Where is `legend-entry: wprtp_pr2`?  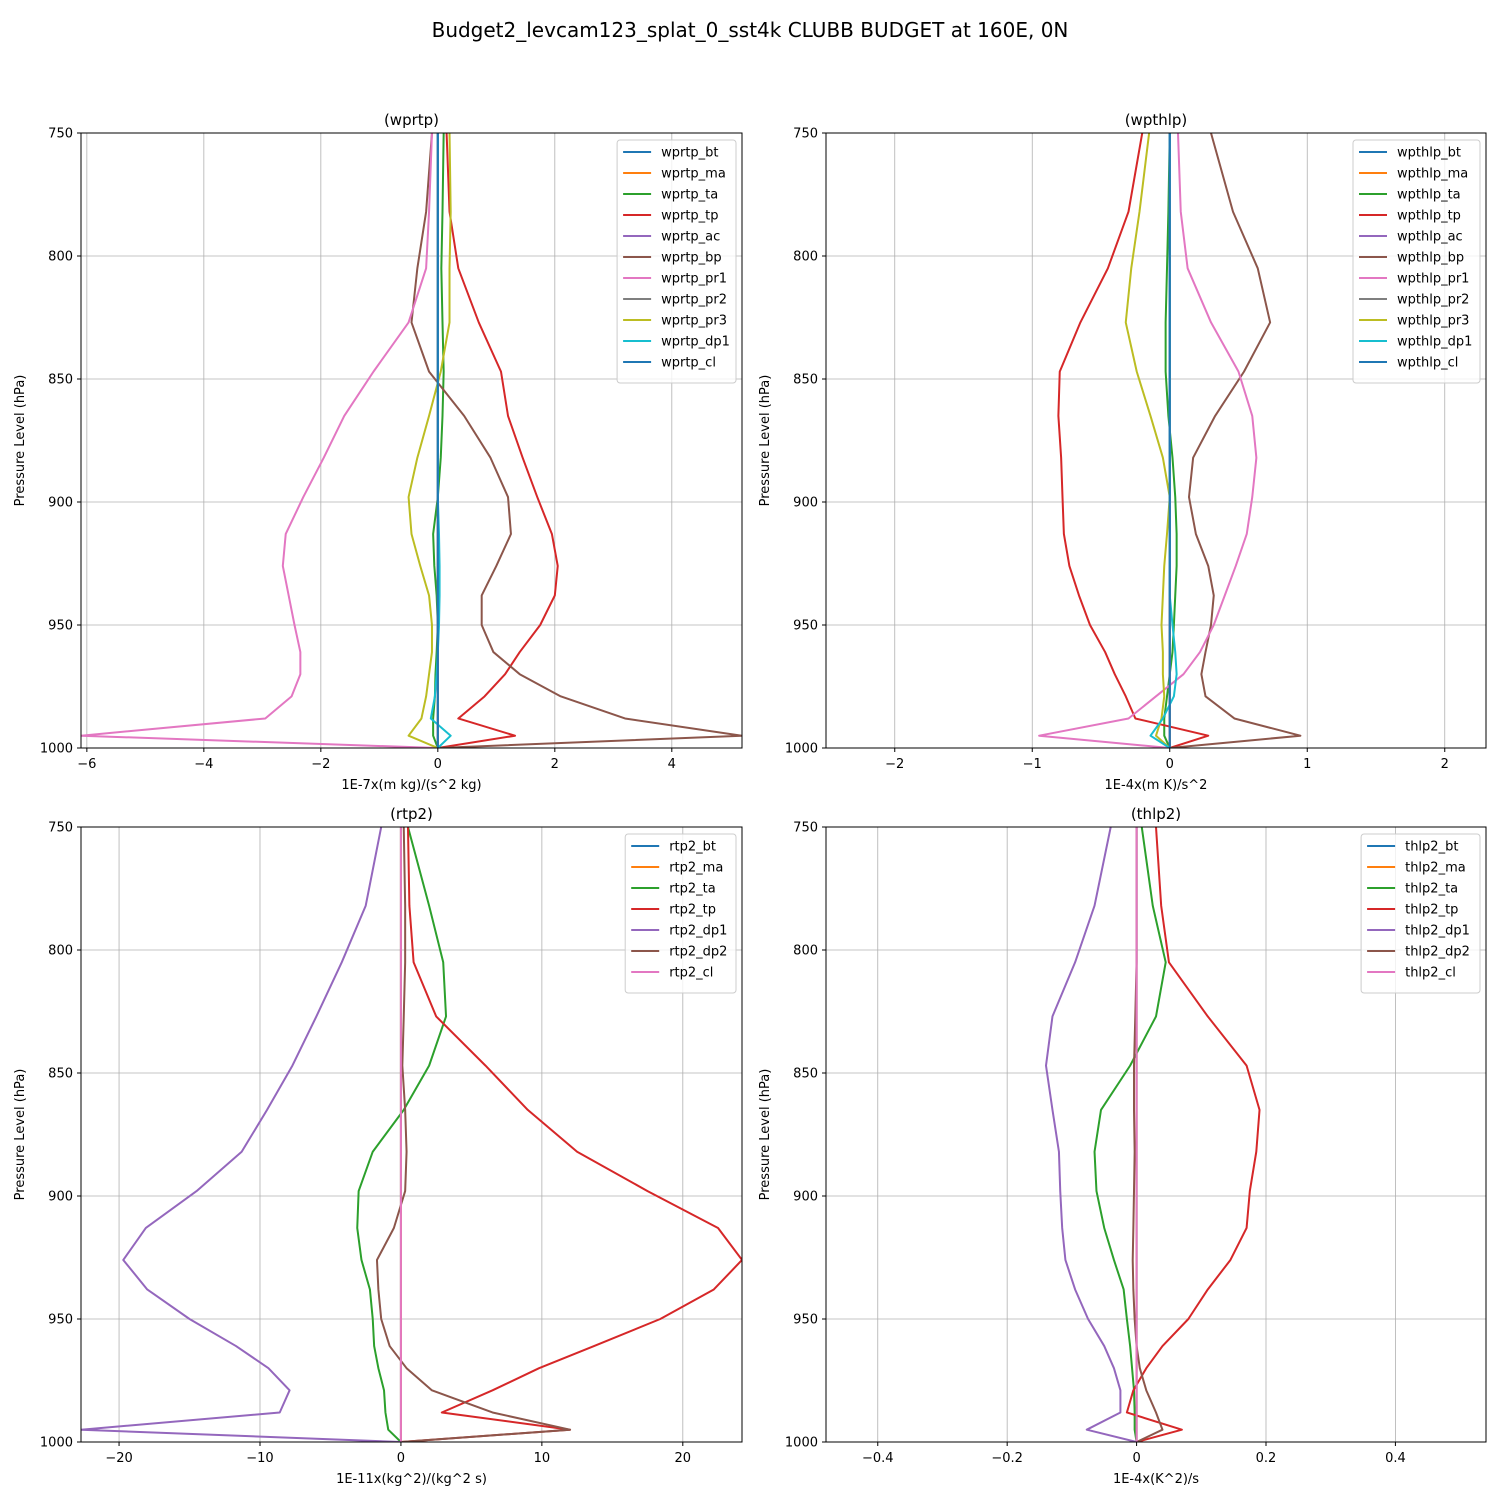 legend-entry: wprtp_pr2 is located at coordinates (694, 300).